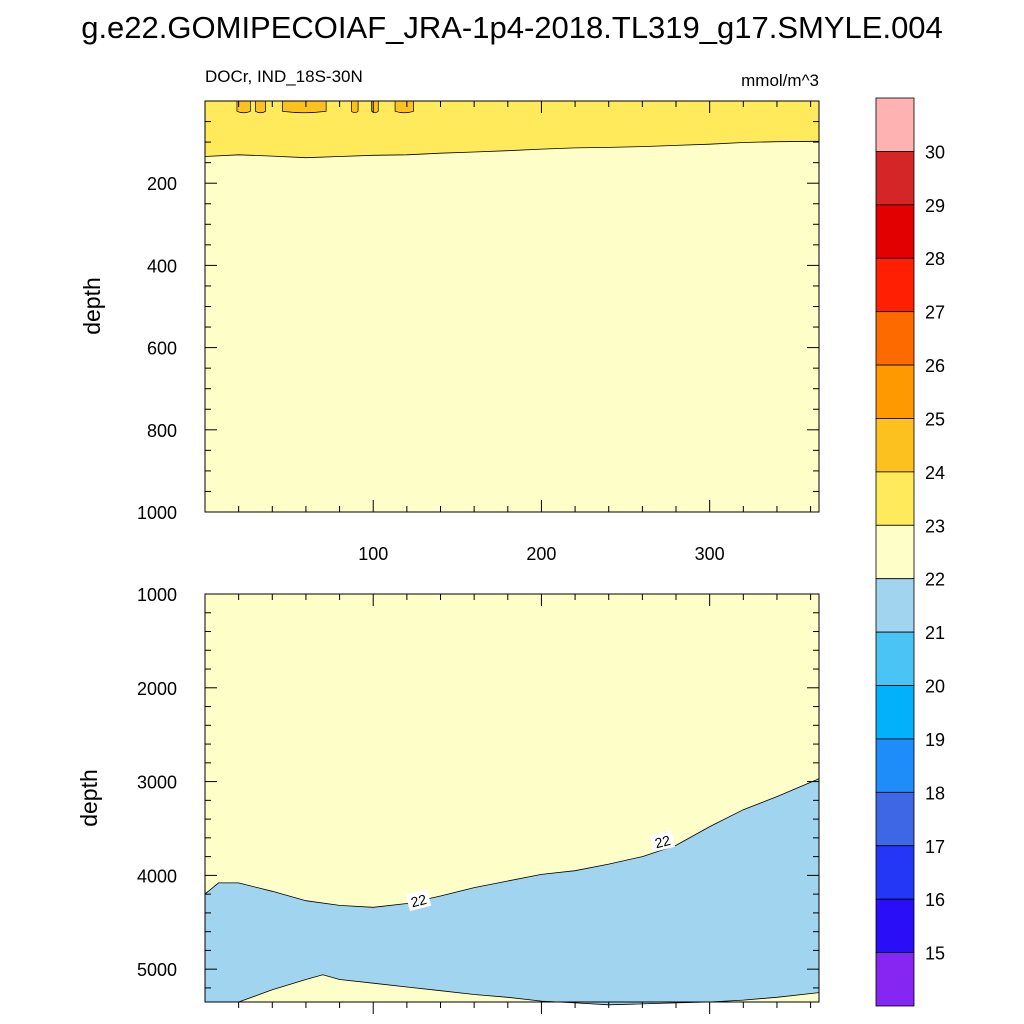 The width and height of the screenshot is (1024, 1024). I want to click on colorbar-label: 23, so click(935, 526).